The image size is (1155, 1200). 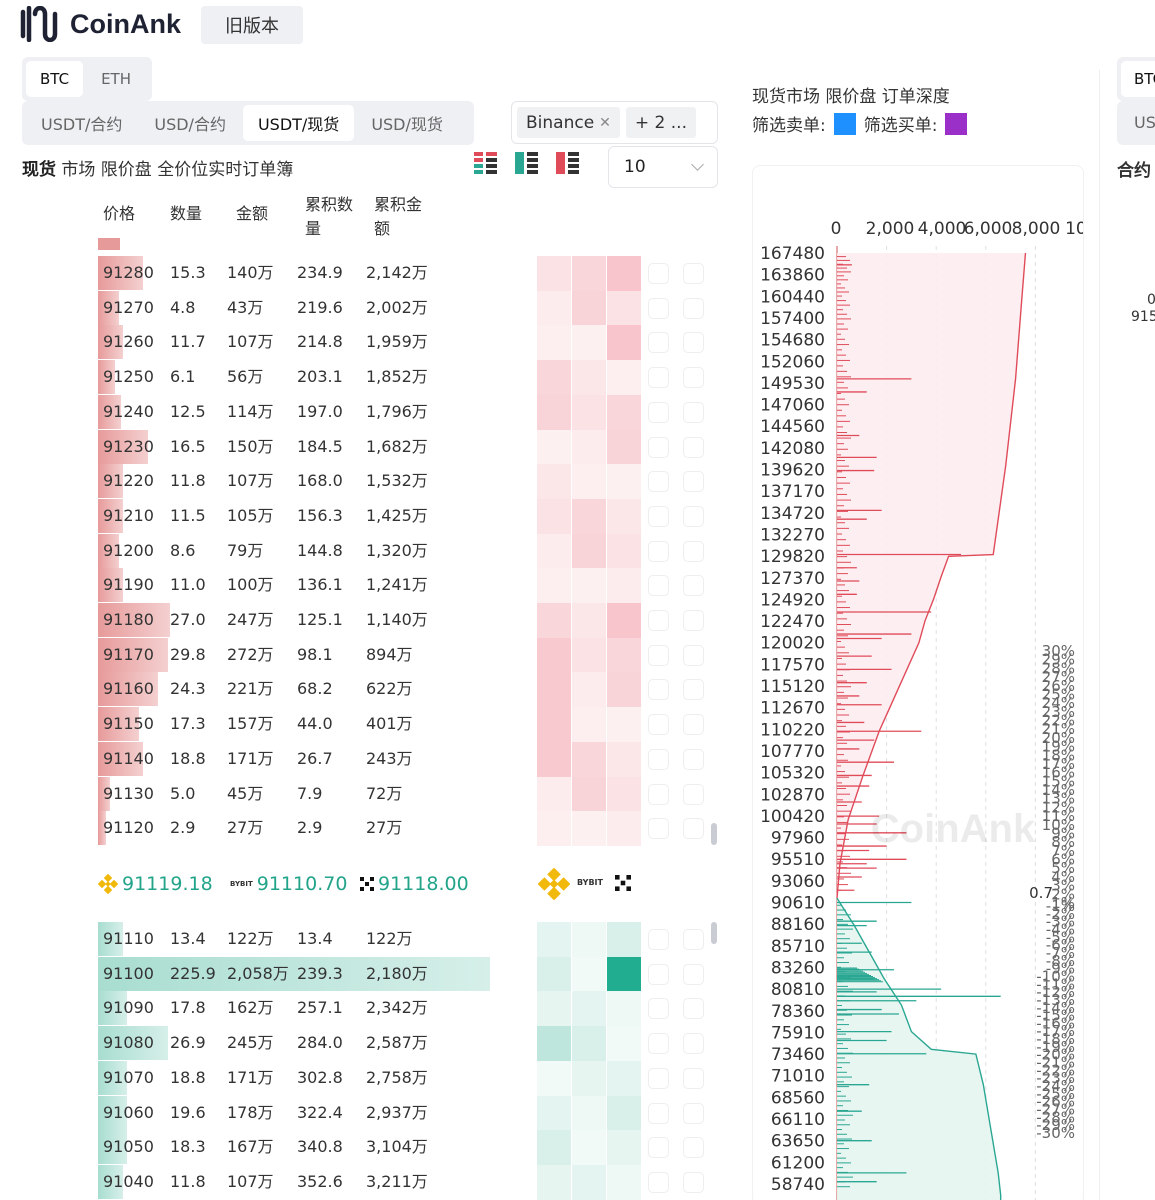 I want to click on ask-row: 91120 2.9 27万 2.9 27万, so click(x=313, y=828).